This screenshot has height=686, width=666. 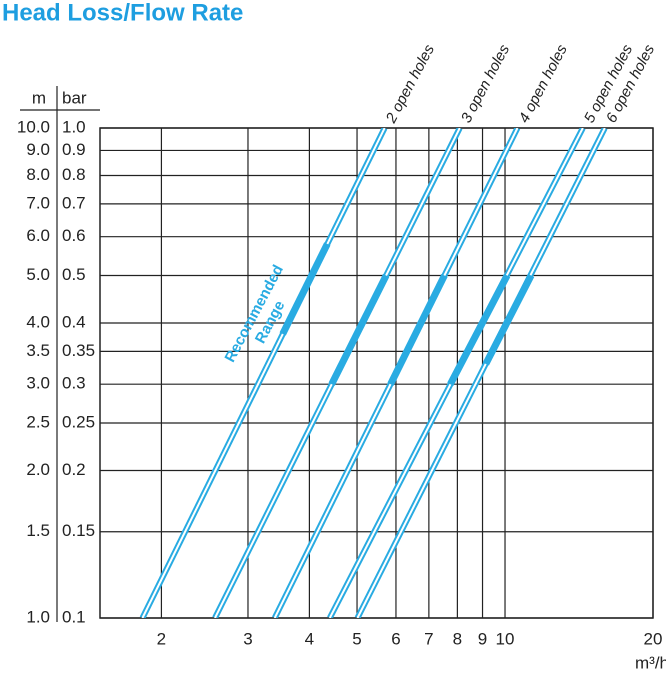 What do you see at coordinates (38, 616) in the screenshot?
I see `y-tick-label: 1.0` at bounding box center [38, 616].